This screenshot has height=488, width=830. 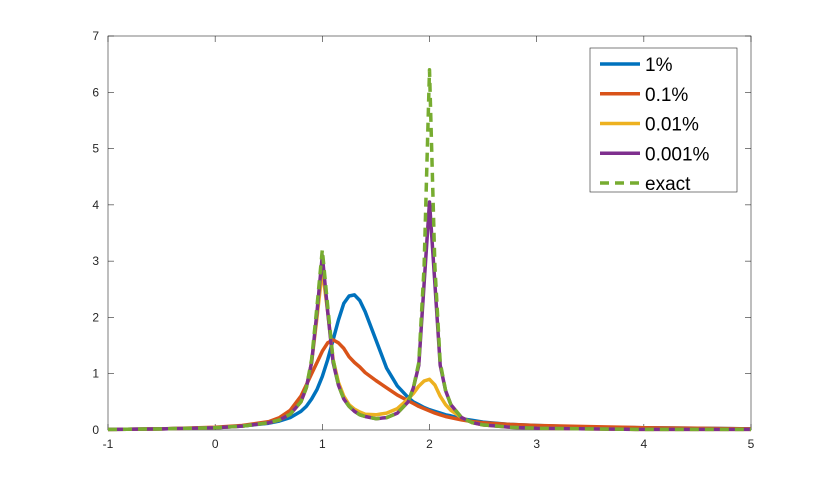 What do you see at coordinates (751, 444) in the screenshot?
I see `x-tick-label: 5` at bounding box center [751, 444].